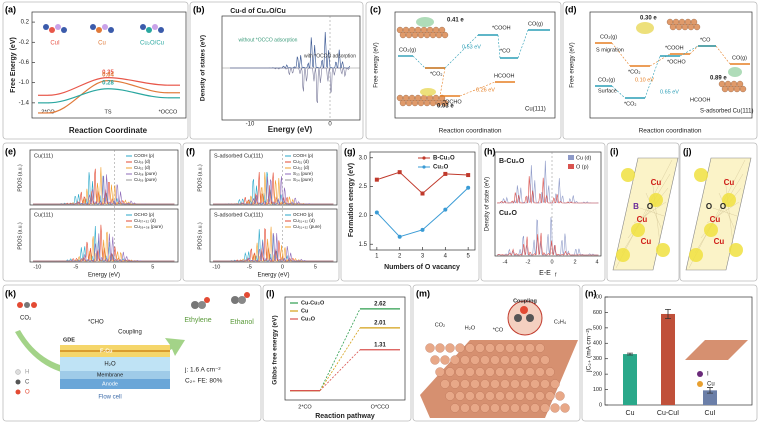 The width and height of the screenshot is (760, 423). What do you see at coordinates (24, 83) in the screenshot?
I see `y-tick-label: -1.0` at bounding box center [24, 83].